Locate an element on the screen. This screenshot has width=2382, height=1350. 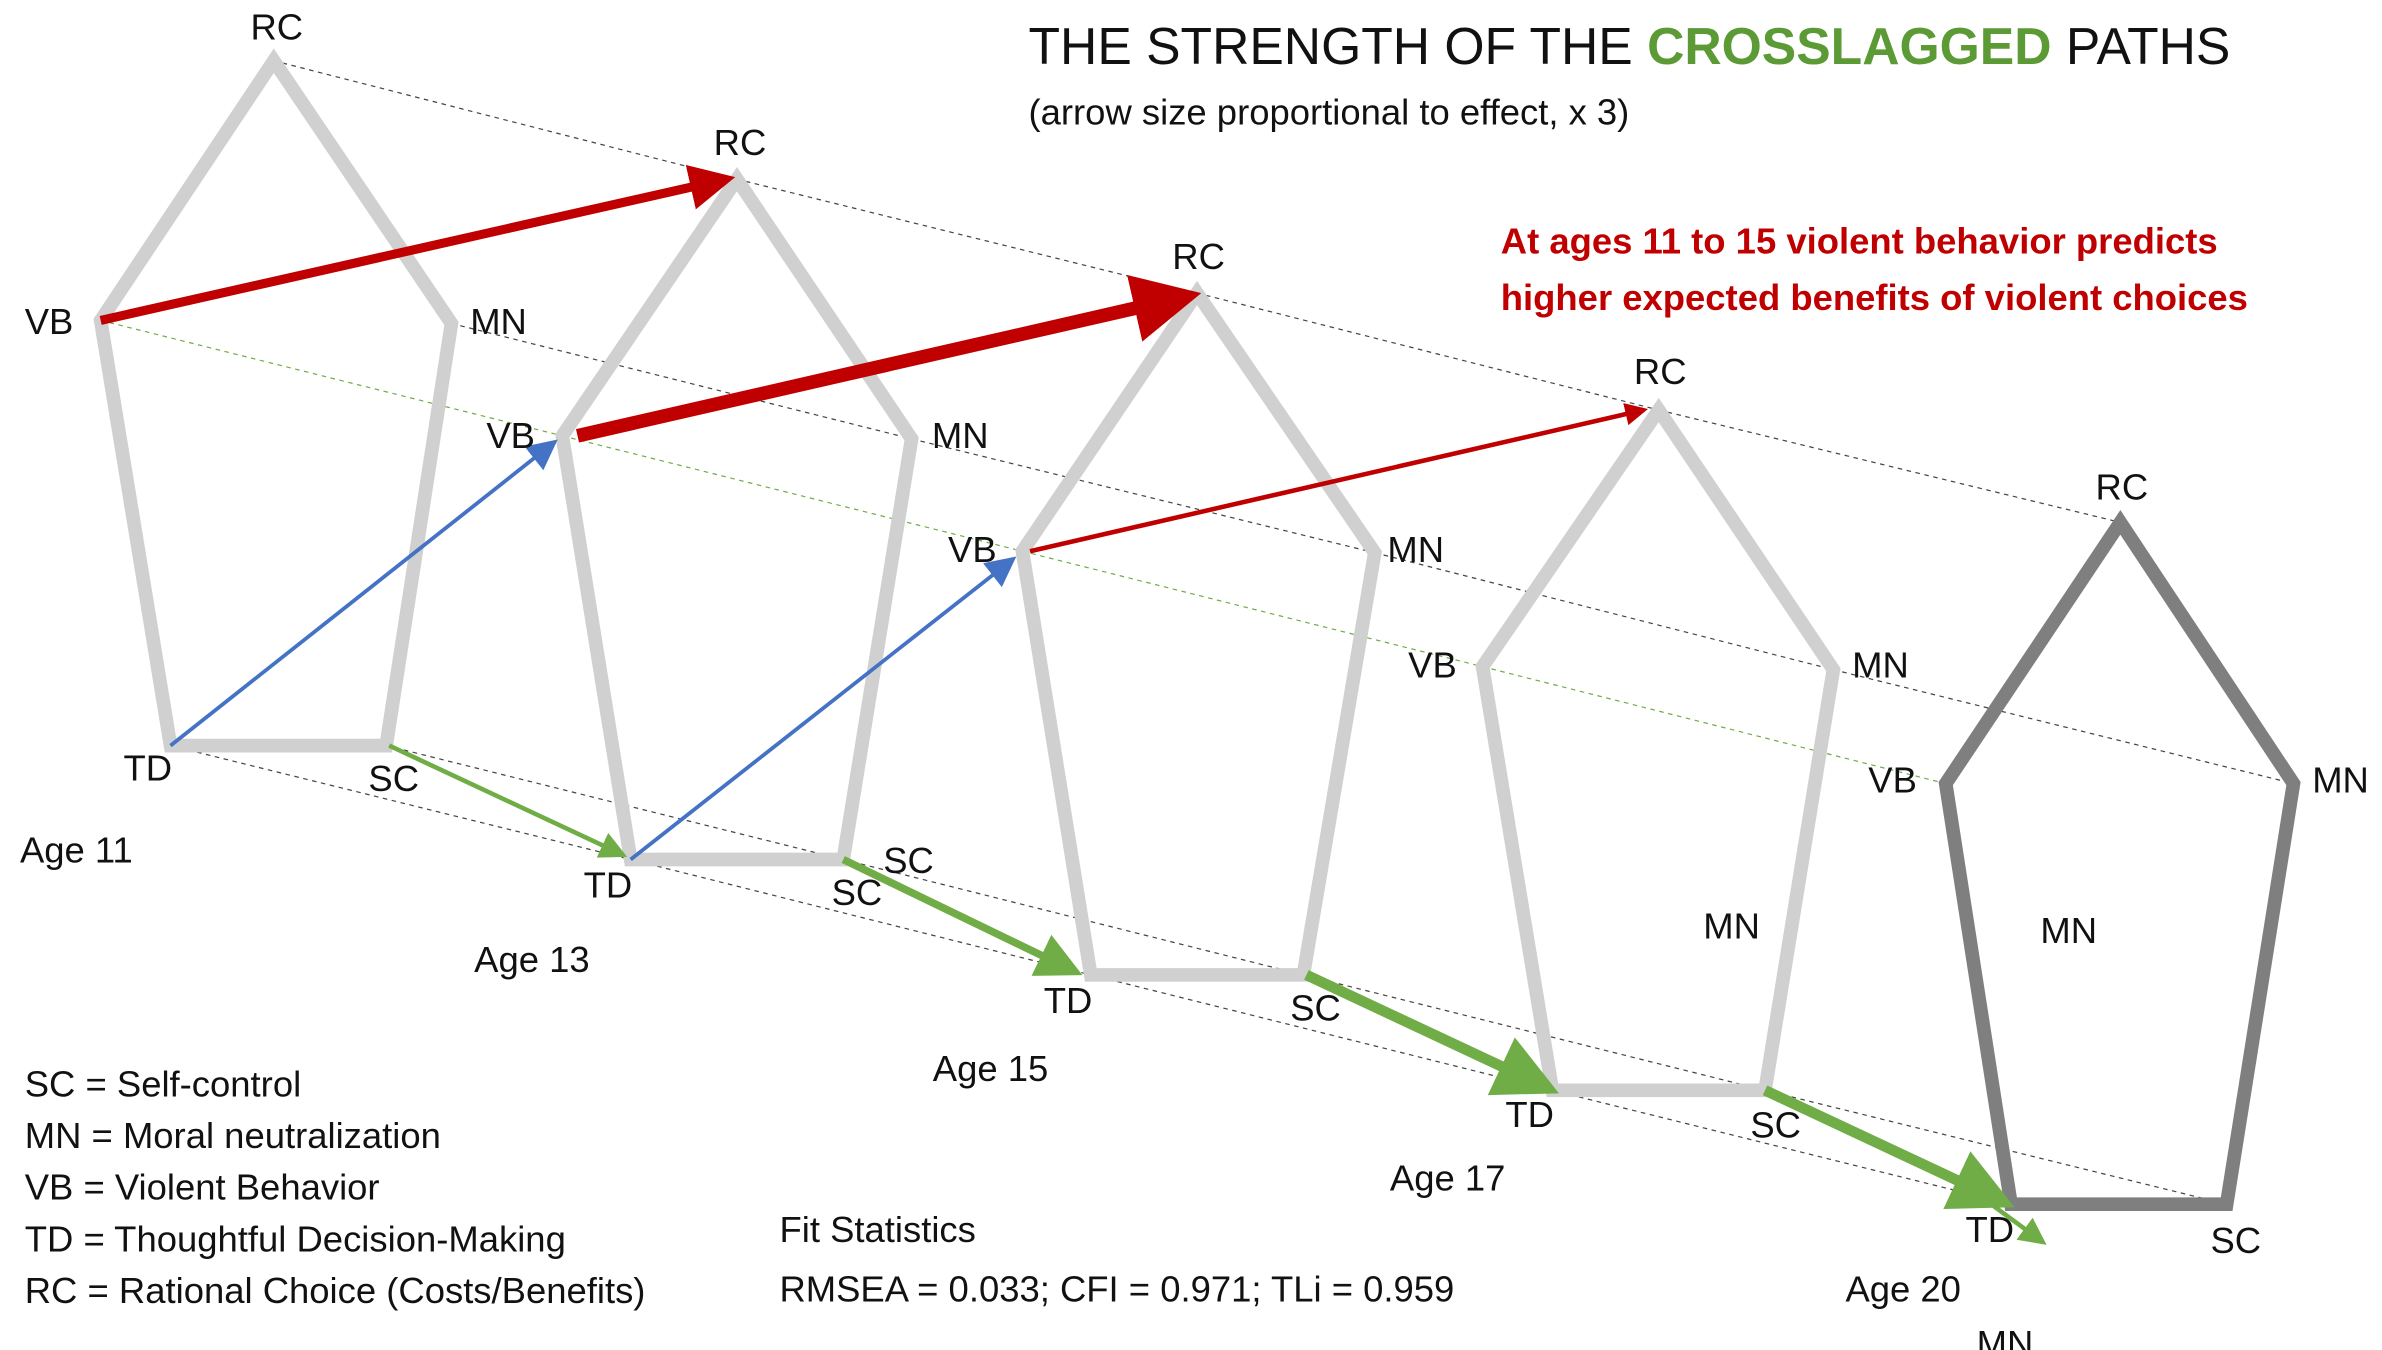
age-label: Age 11 is located at coordinates (76, 850).